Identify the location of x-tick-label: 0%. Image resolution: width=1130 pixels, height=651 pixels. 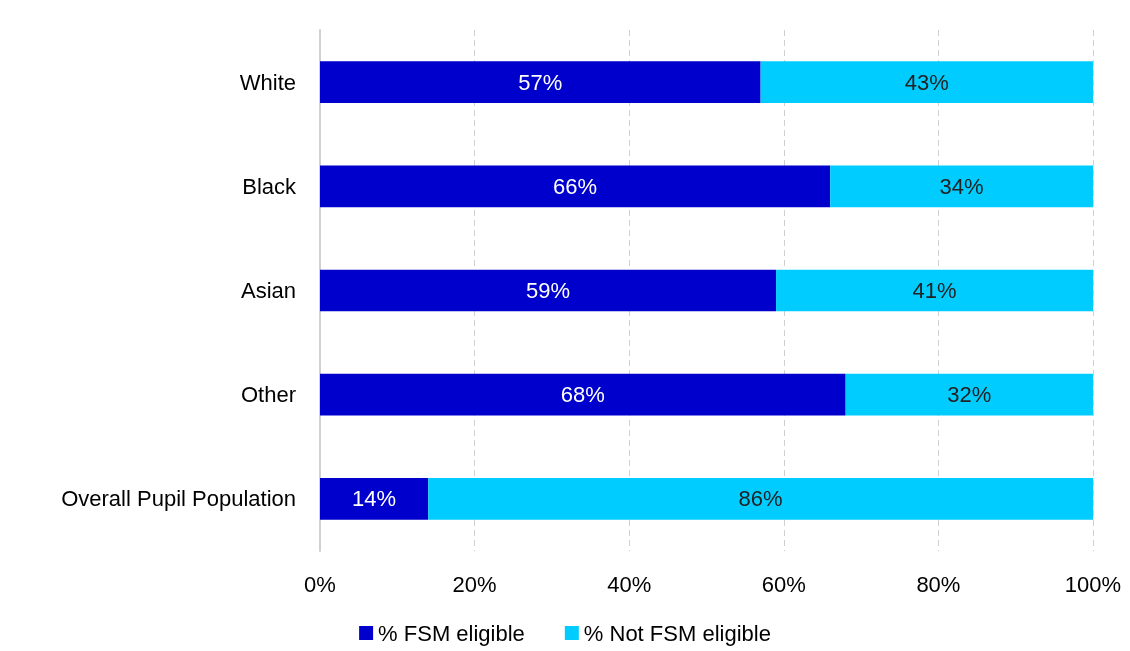
(320, 584).